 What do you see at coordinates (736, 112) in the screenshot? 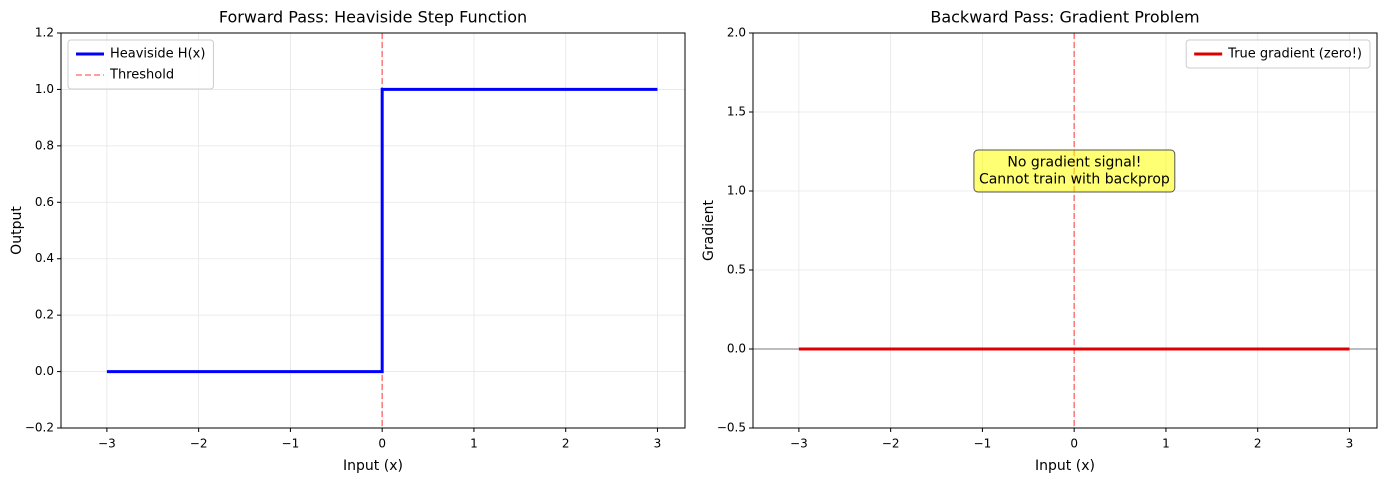
I see `y-tick-label: 1.5` at bounding box center [736, 112].